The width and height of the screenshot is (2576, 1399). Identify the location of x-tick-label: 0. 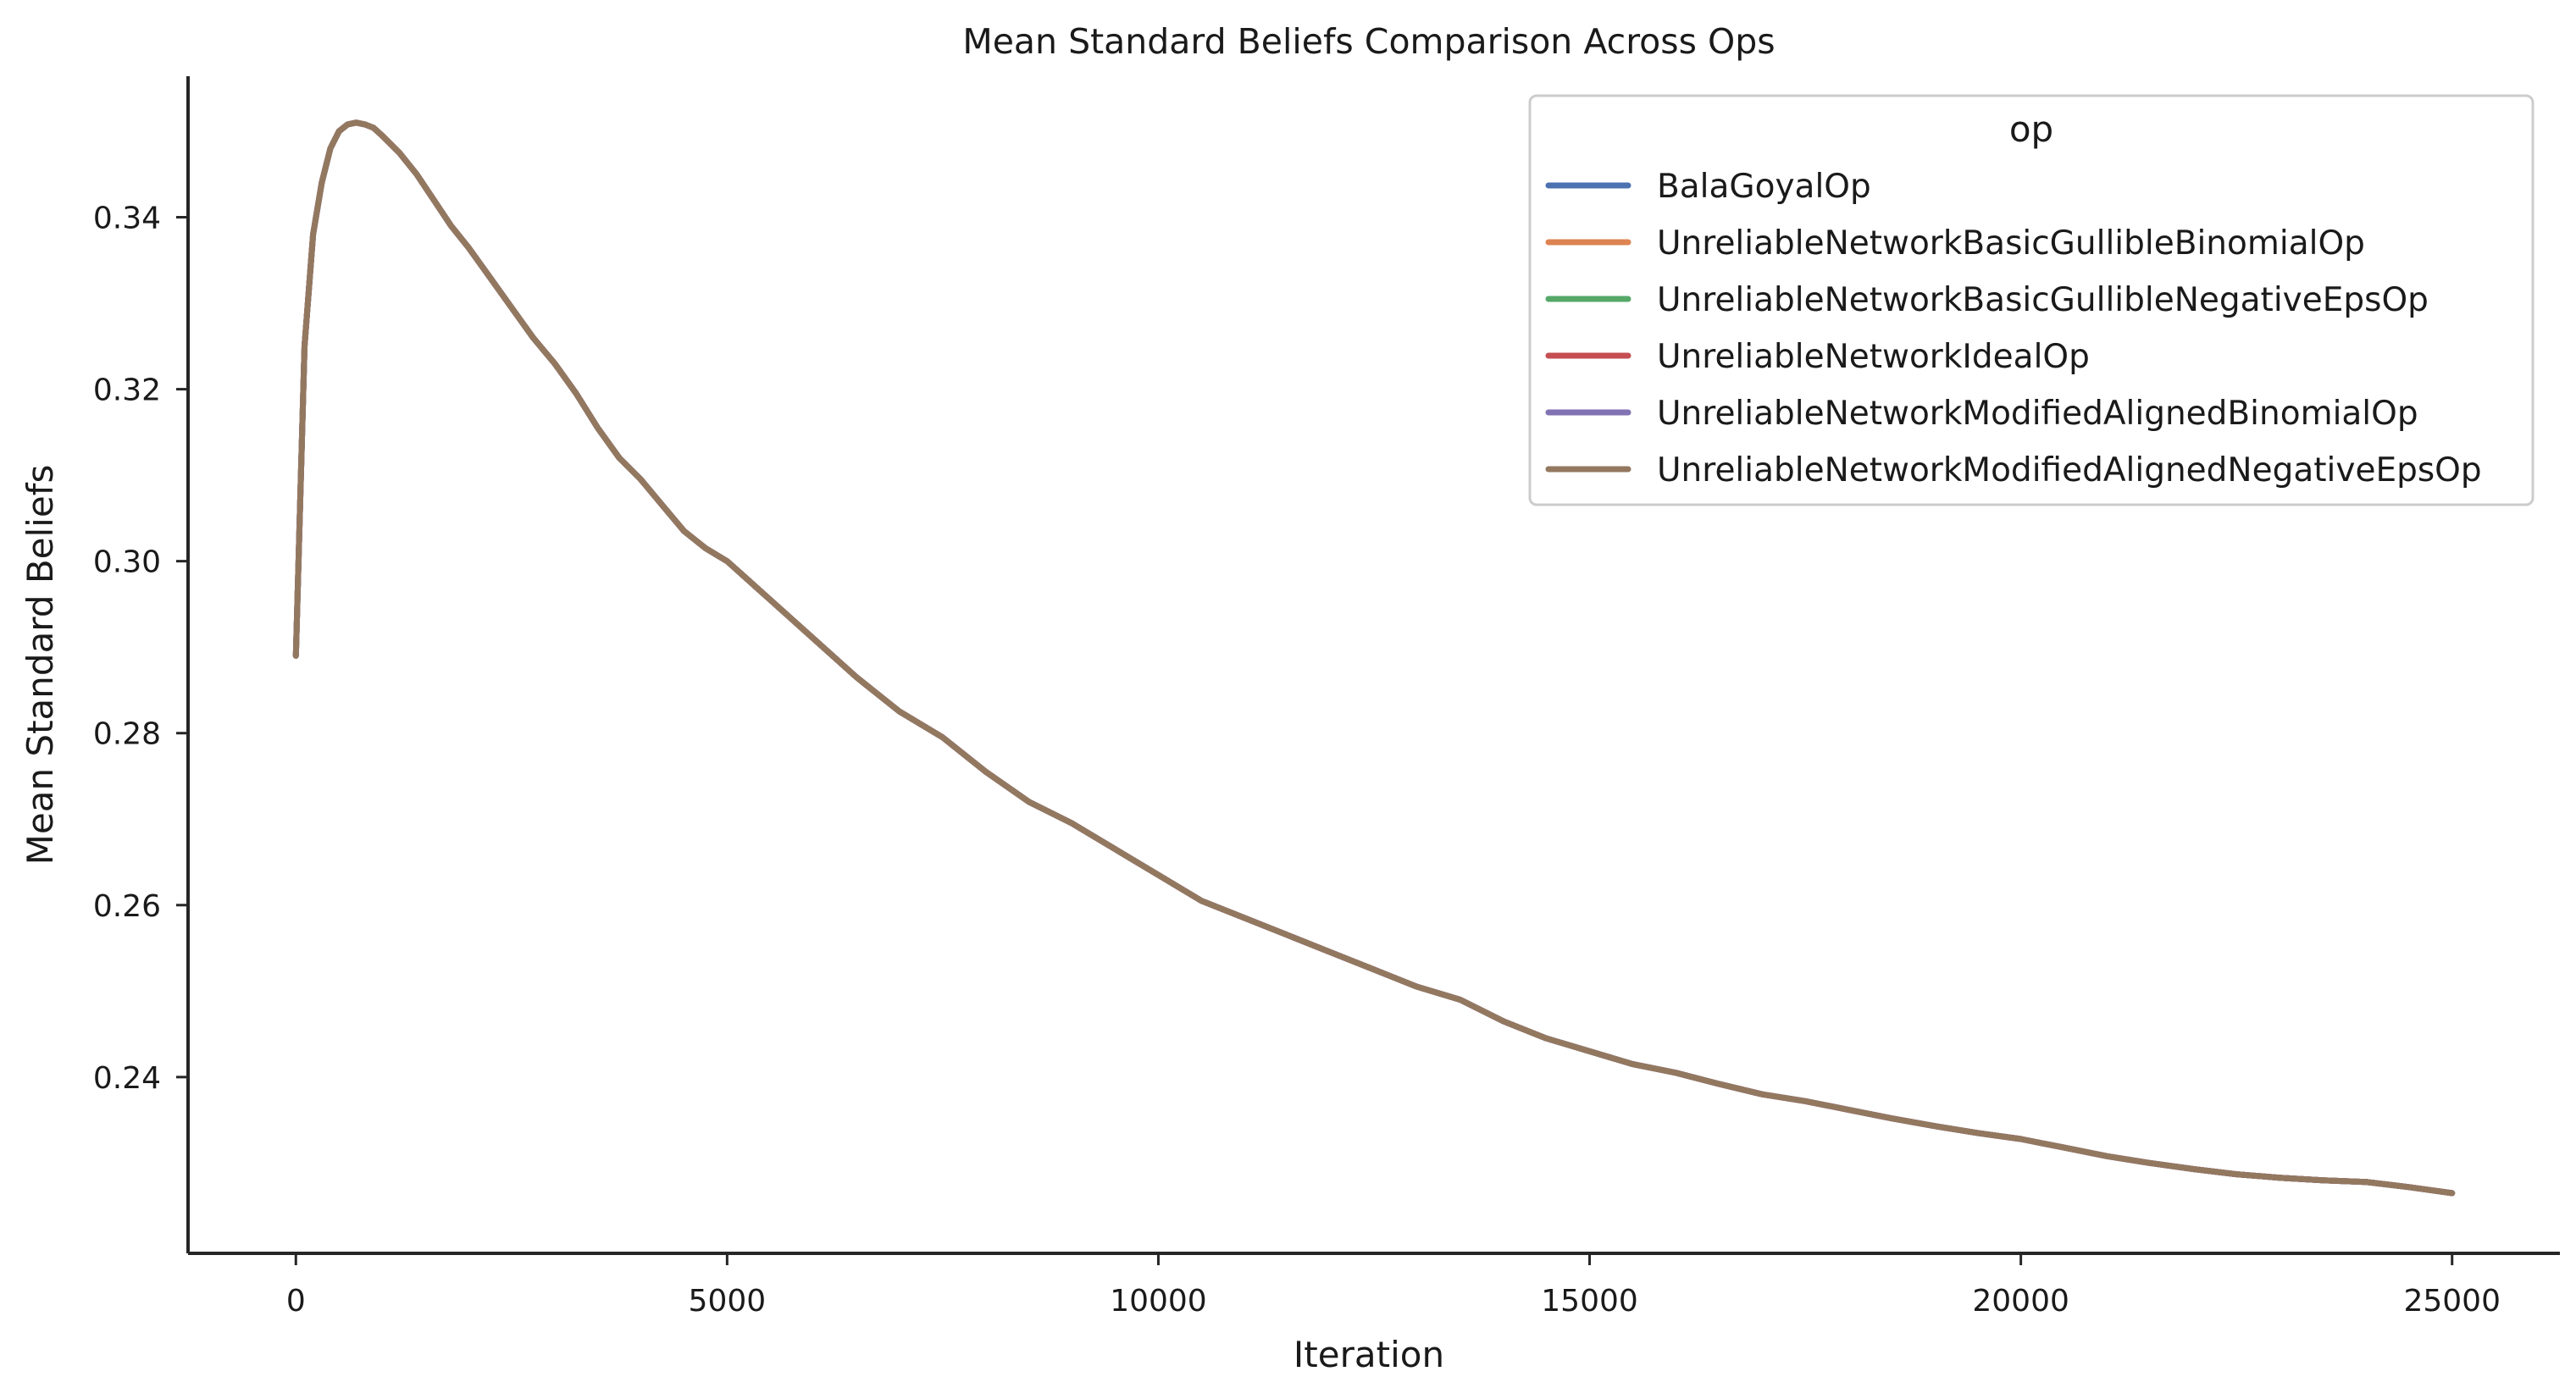
(296, 1301).